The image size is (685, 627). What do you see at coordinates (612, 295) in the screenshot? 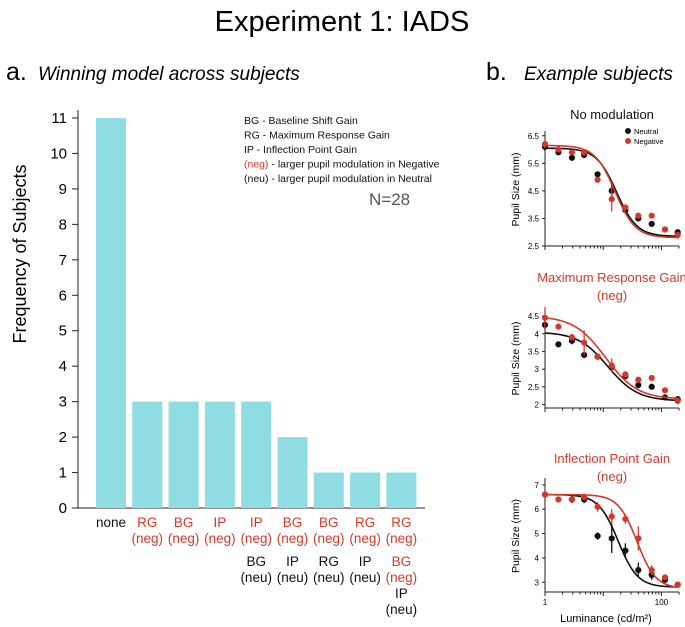
I see `plot-subtitle: (neg)` at bounding box center [612, 295].